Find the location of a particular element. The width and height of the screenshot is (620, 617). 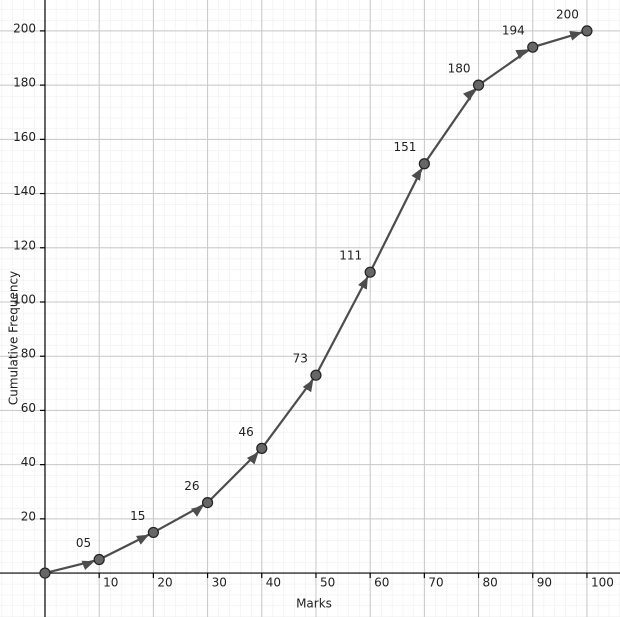

y-tick-label: 120 is located at coordinates (24, 245).